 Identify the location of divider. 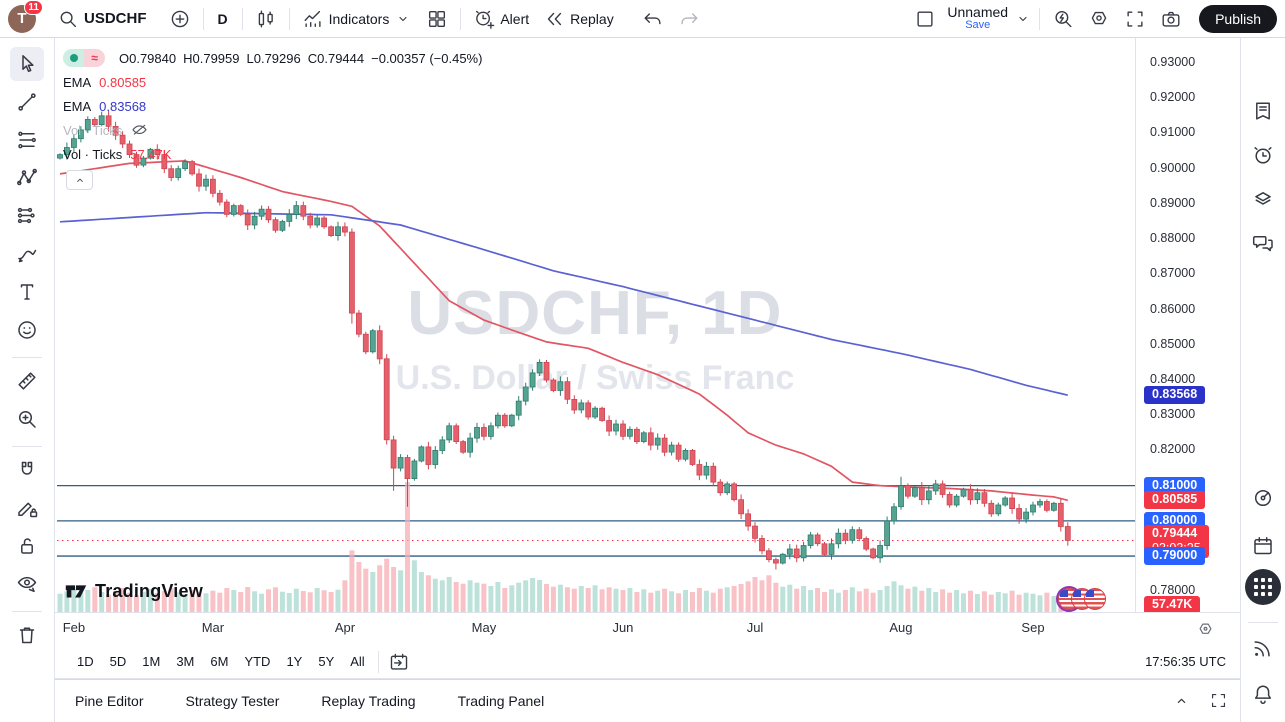
(378, 661).